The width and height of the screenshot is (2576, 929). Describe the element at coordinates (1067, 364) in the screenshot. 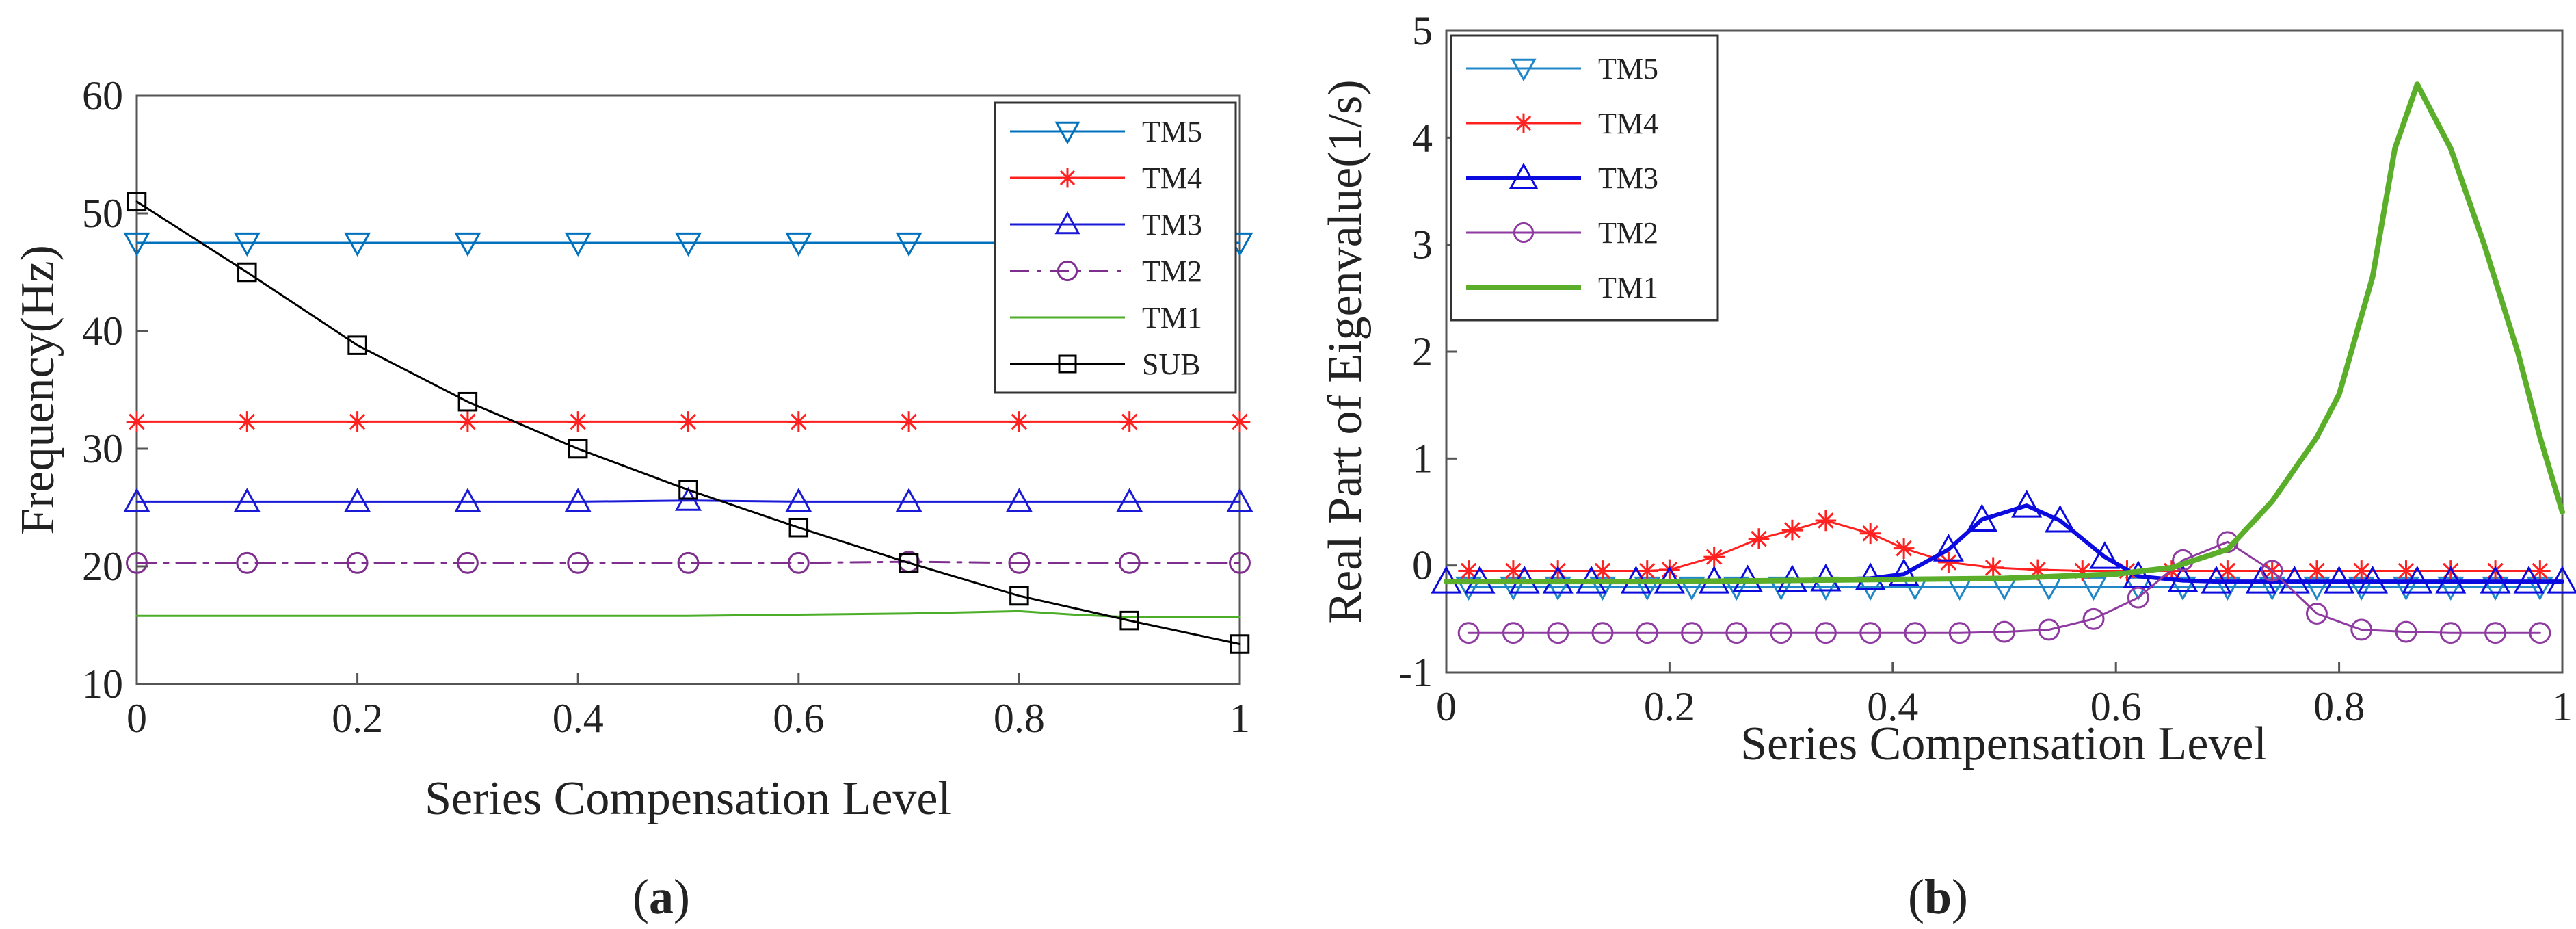

I see `panel-a-legend-sub-marker` at that location.